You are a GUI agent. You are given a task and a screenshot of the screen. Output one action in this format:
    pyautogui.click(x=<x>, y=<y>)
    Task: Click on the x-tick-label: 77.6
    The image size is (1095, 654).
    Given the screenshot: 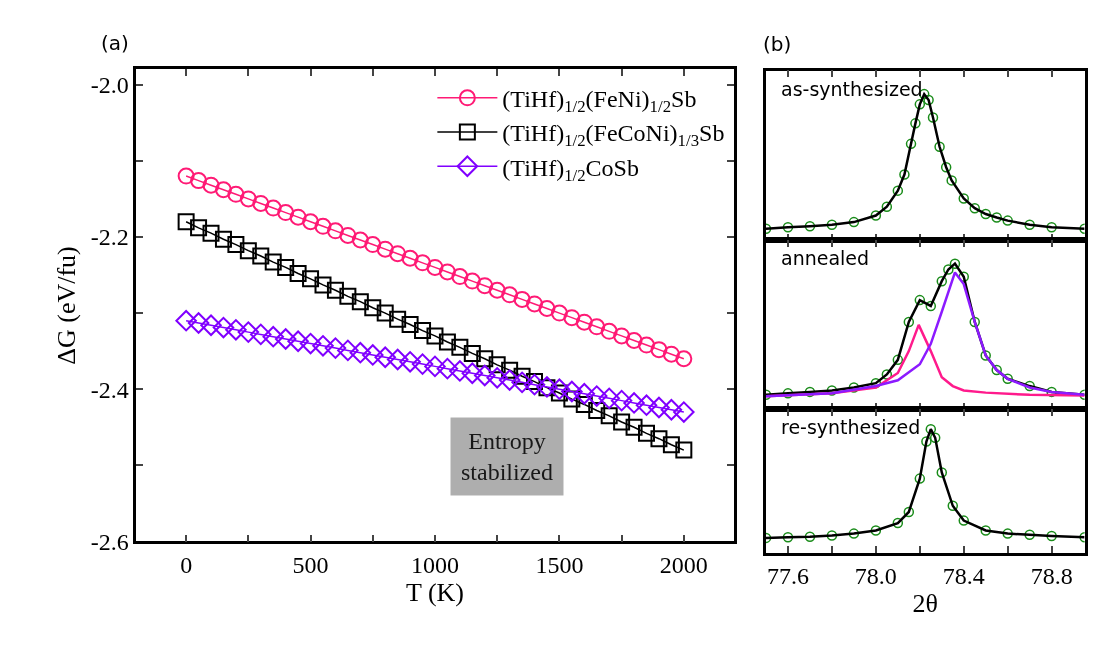 What is the action you would take?
    pyautogui.click(x=787, y=576)
    